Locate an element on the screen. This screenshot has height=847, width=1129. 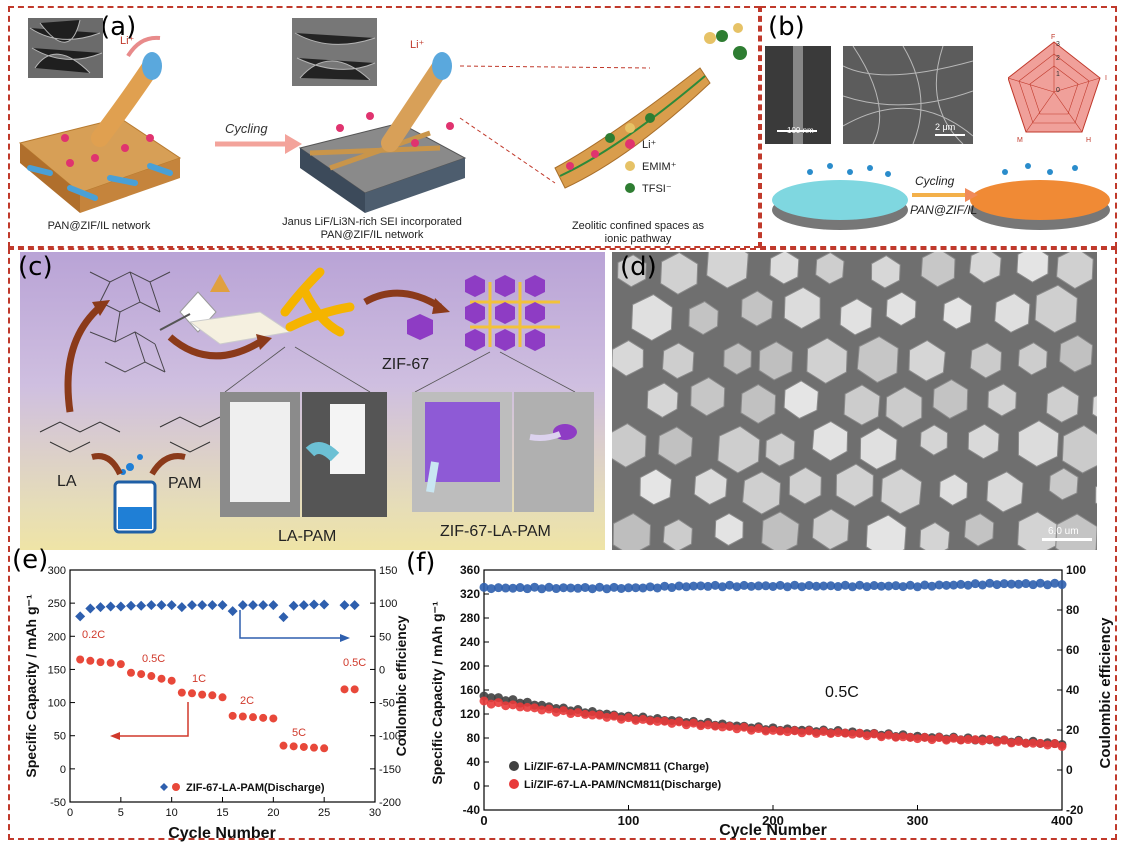
radar-chart: F I H M T 3 2 1 0 is located at coordinates (1057, 89).